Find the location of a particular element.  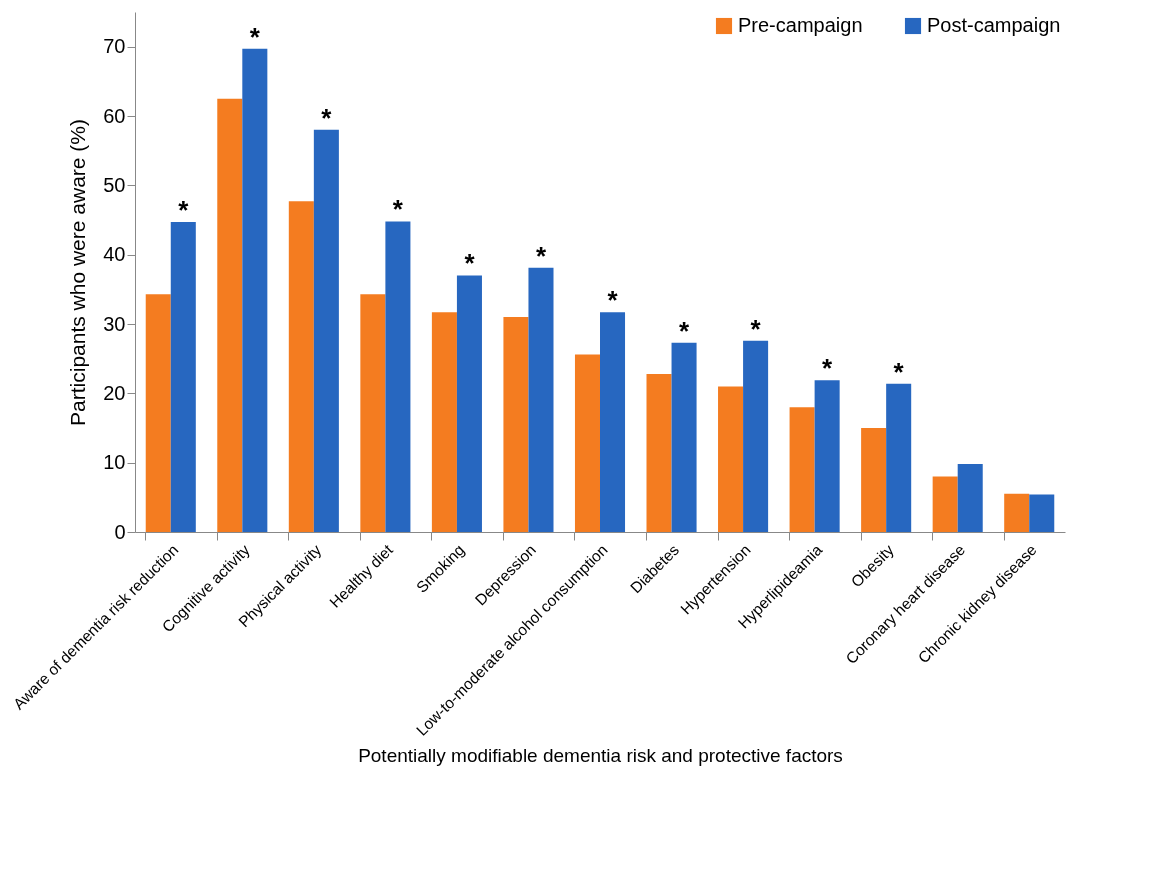

y-tick-label: 0 is located at coordinates (120, 531).